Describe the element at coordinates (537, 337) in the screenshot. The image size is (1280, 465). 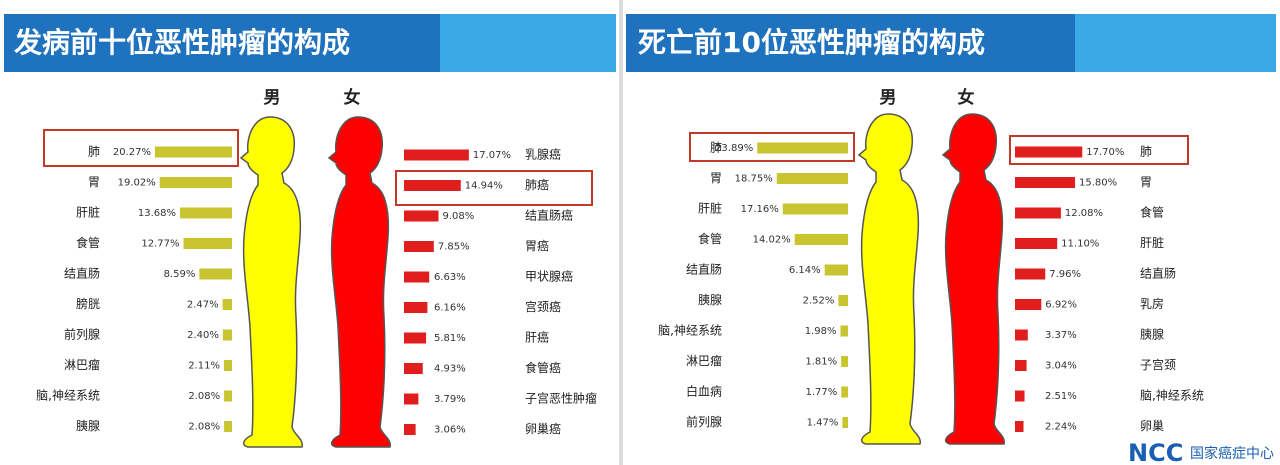
I see `category-label: 肝癌` at that location.